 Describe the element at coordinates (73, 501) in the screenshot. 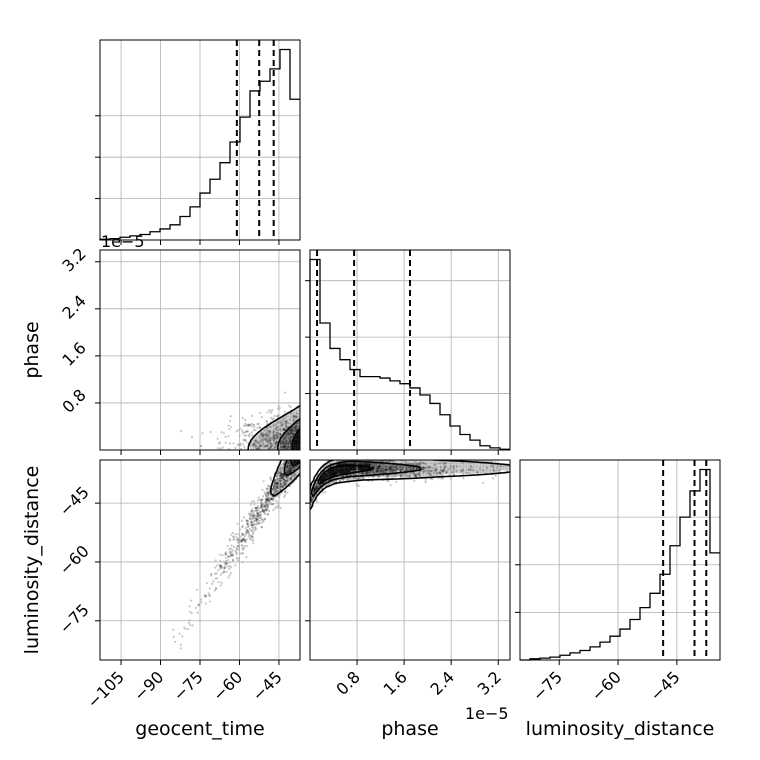

I see `y-tick-label-luminosity-distance: −45` at that location.